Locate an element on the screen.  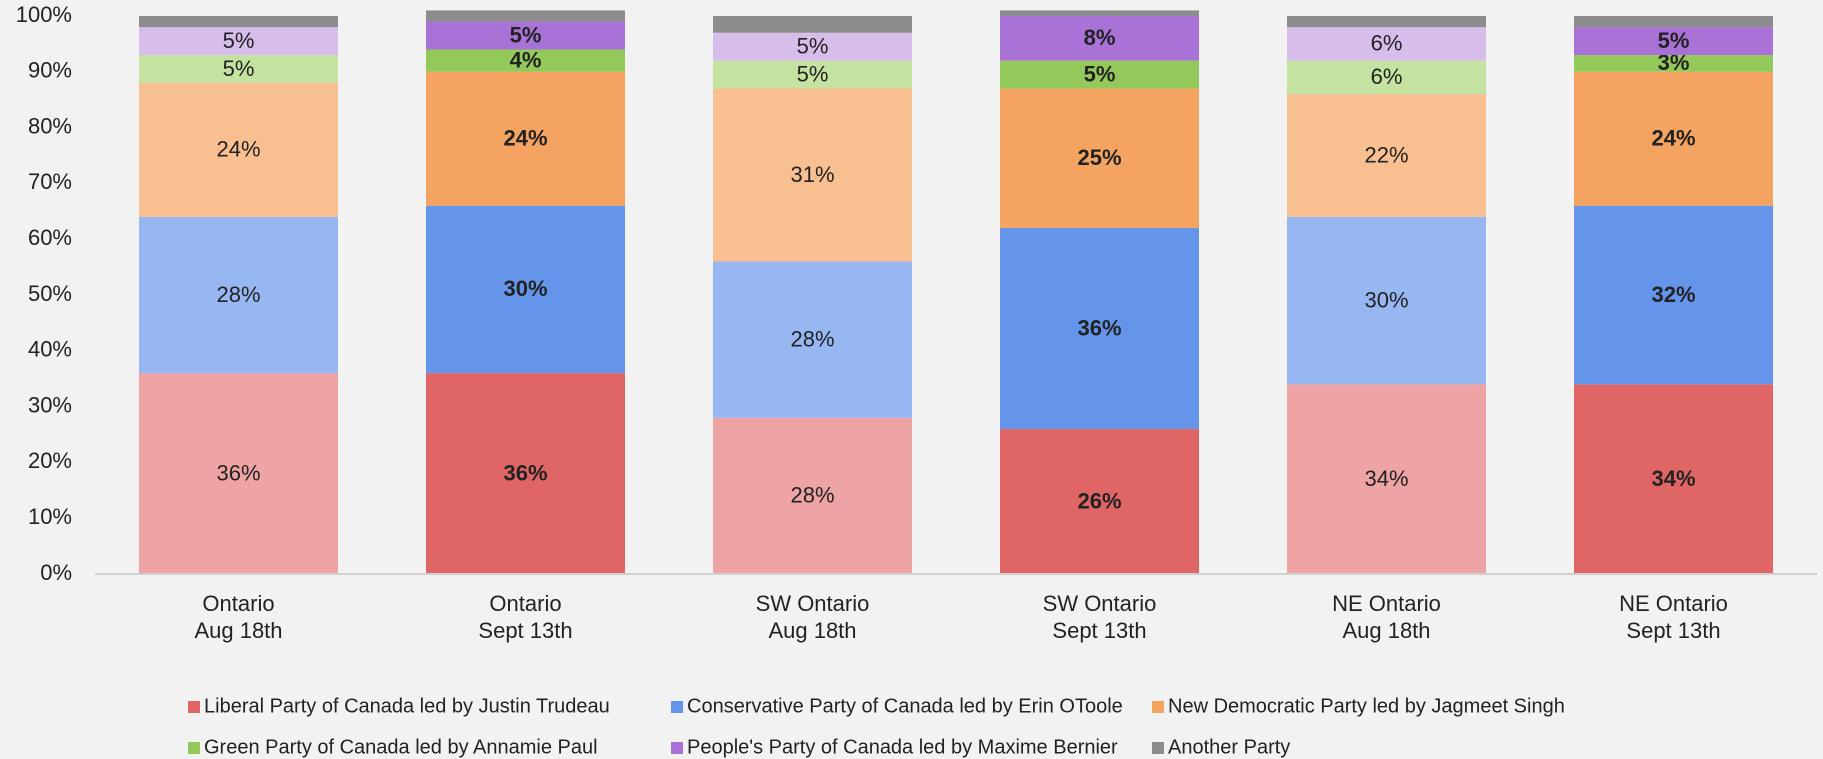
y-tick-label: 30% is located at coordinates (50, 404).